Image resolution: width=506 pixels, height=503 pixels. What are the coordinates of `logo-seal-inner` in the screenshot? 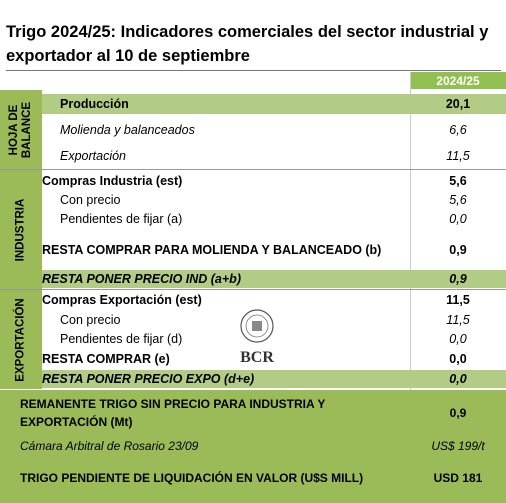 It's located at (257, 326).